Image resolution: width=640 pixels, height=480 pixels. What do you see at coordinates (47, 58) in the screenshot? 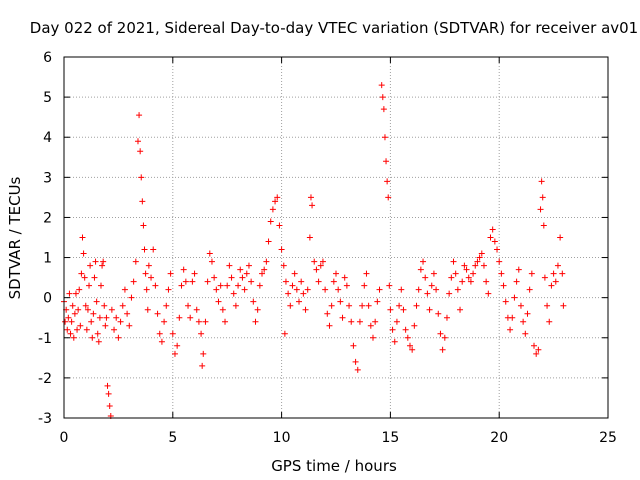
I see `y-tick-label: 6` at bounding box center [47, 58].